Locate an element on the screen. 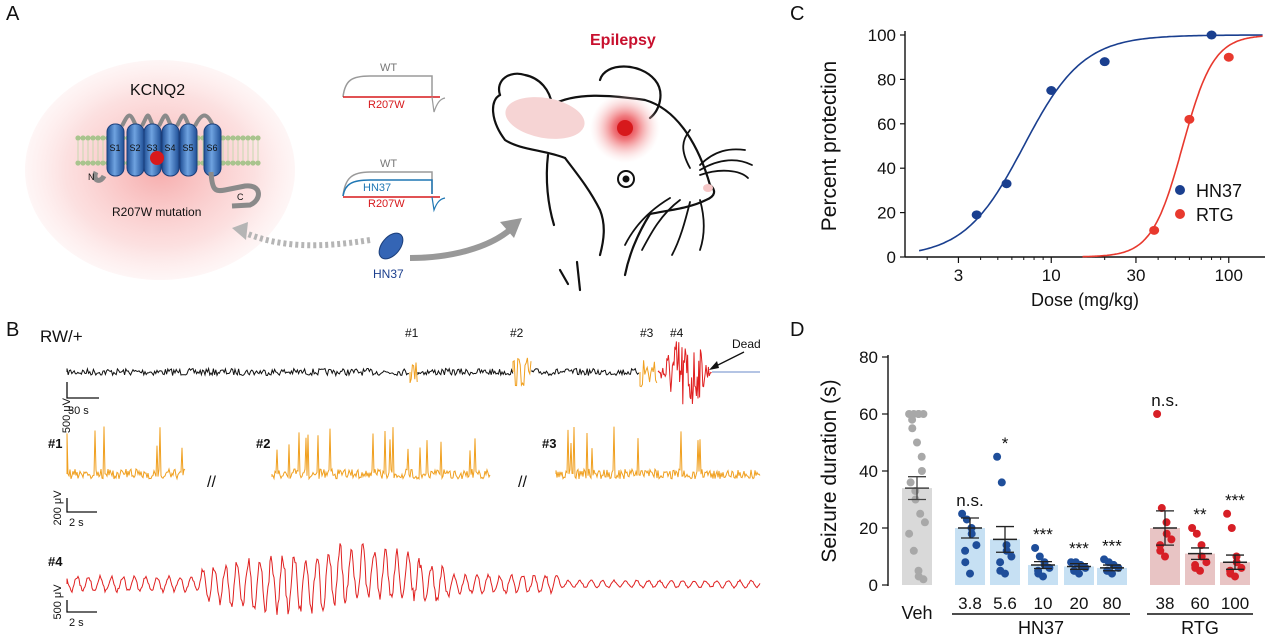 This screenshot has height=640, width=1280. x-tick-label: 3 is located at coordinates (958, 275).